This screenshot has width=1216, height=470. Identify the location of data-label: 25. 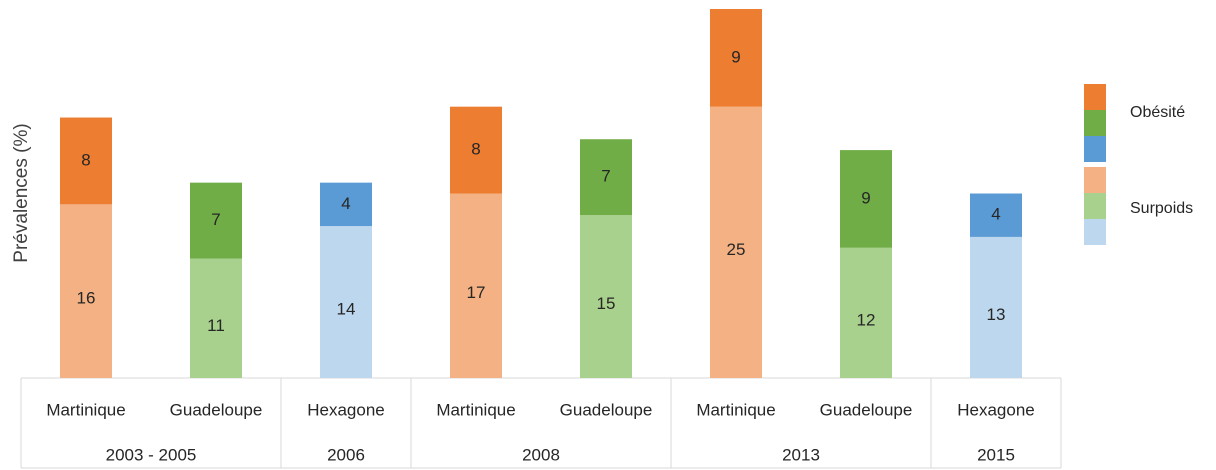
(736, 249).